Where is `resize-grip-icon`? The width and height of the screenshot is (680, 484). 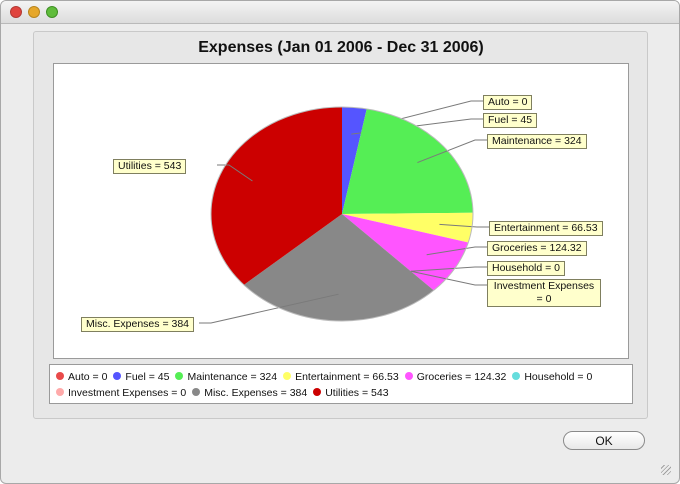
resize-grip-icon is located at coordinates (666, 470).